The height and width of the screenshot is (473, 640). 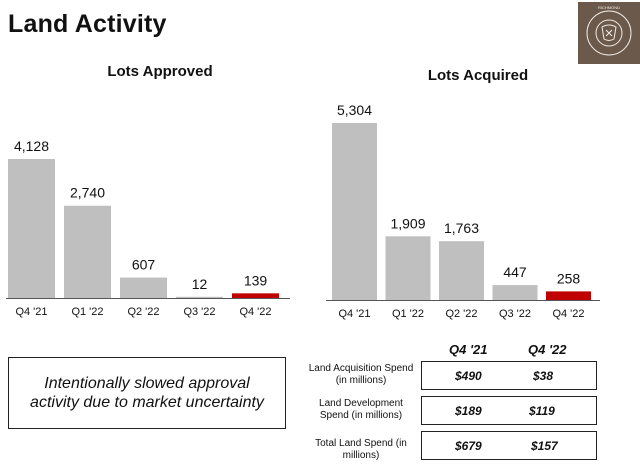 What do you see at coordinates (509, 410) in the screenshot?
I see `row-box-land-development: $189 $119` at bounding box center [509, 410].